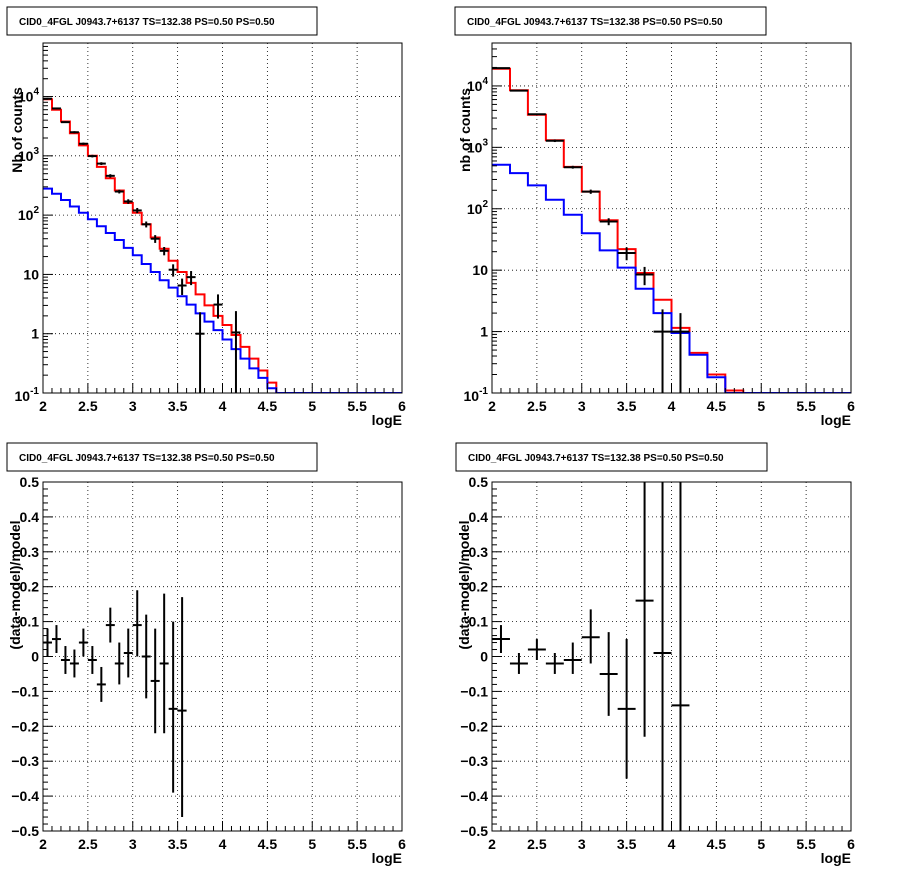 This screenshot has height=875, width=898. I want to click on model-source-histogram, so click(222, 290).